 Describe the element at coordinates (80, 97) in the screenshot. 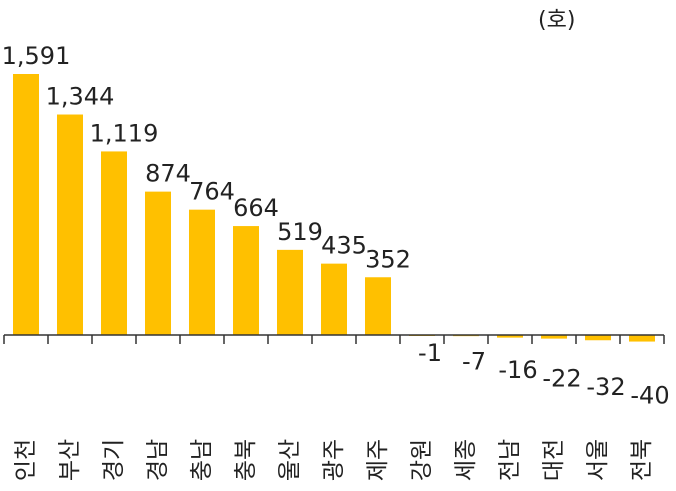

I see `value-label: 1,344` at that location.